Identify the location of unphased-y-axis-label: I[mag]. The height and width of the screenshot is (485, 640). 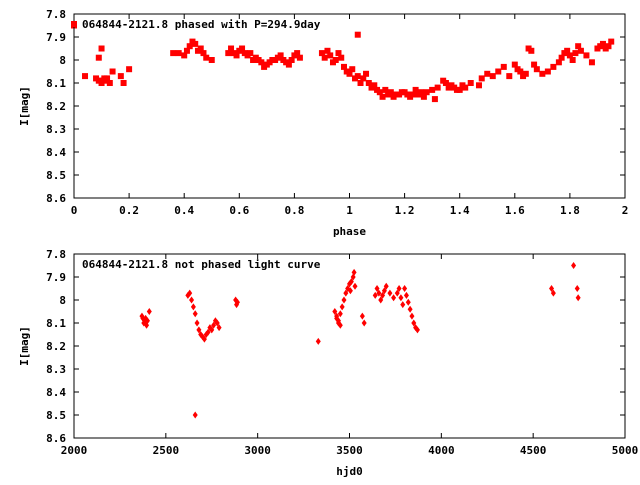
(24, 346).